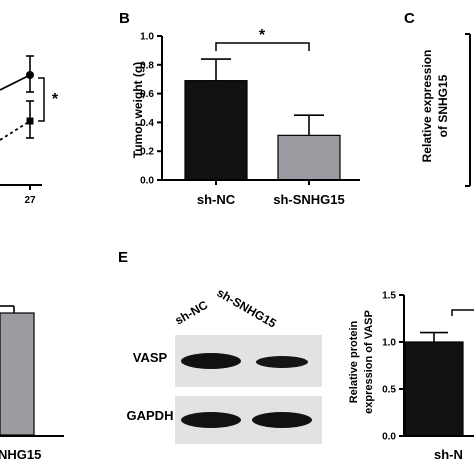 The width and height of the screenshot is (474, 474). Describe the element at coordinates (369, 362) in the screenshot. I see `panel-e-y-axis-label-line-2: expression of VASP` at that location.